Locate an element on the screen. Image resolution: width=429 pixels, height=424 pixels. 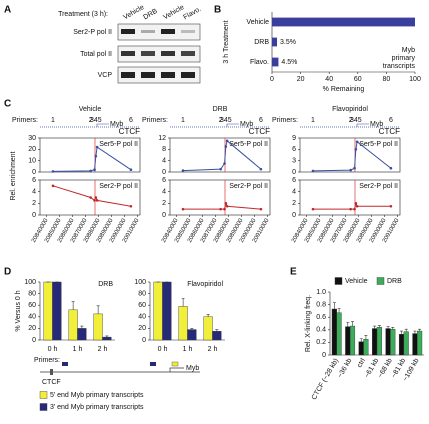
lane-label: Flavo. is located at coordinates (192, 14).